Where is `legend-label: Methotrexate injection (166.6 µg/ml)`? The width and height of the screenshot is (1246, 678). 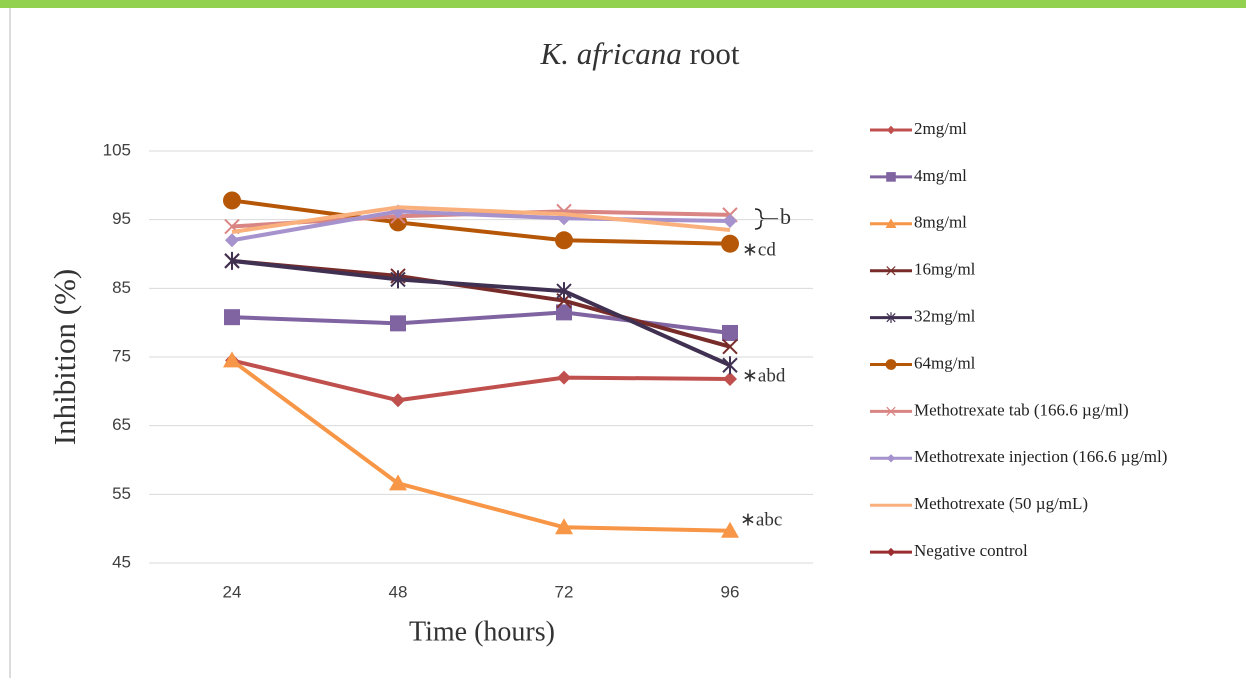 legend-label: Methotrexate injection (166.6 µg/ml) is located at coordinates (1040, 456).